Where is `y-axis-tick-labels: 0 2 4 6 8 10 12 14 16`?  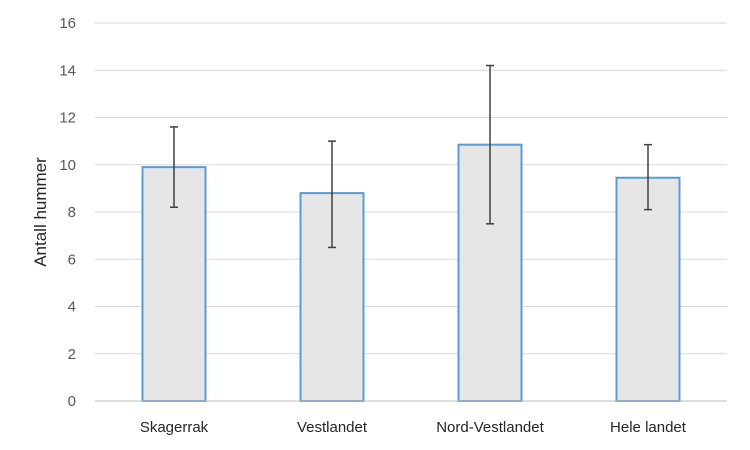 y-axis-tick-labels: 0 2 4 6 8 10 12 14 16 is located at coordinates (67, 212).